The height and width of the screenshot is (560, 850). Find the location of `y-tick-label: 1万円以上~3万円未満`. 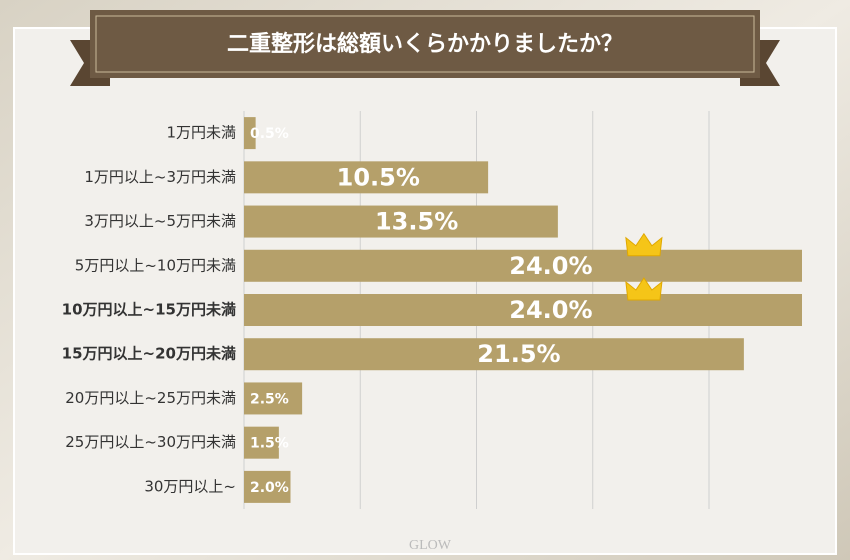

y-tick-label: 1万円以上~3万円未満 is located at coordinates (160, 177).